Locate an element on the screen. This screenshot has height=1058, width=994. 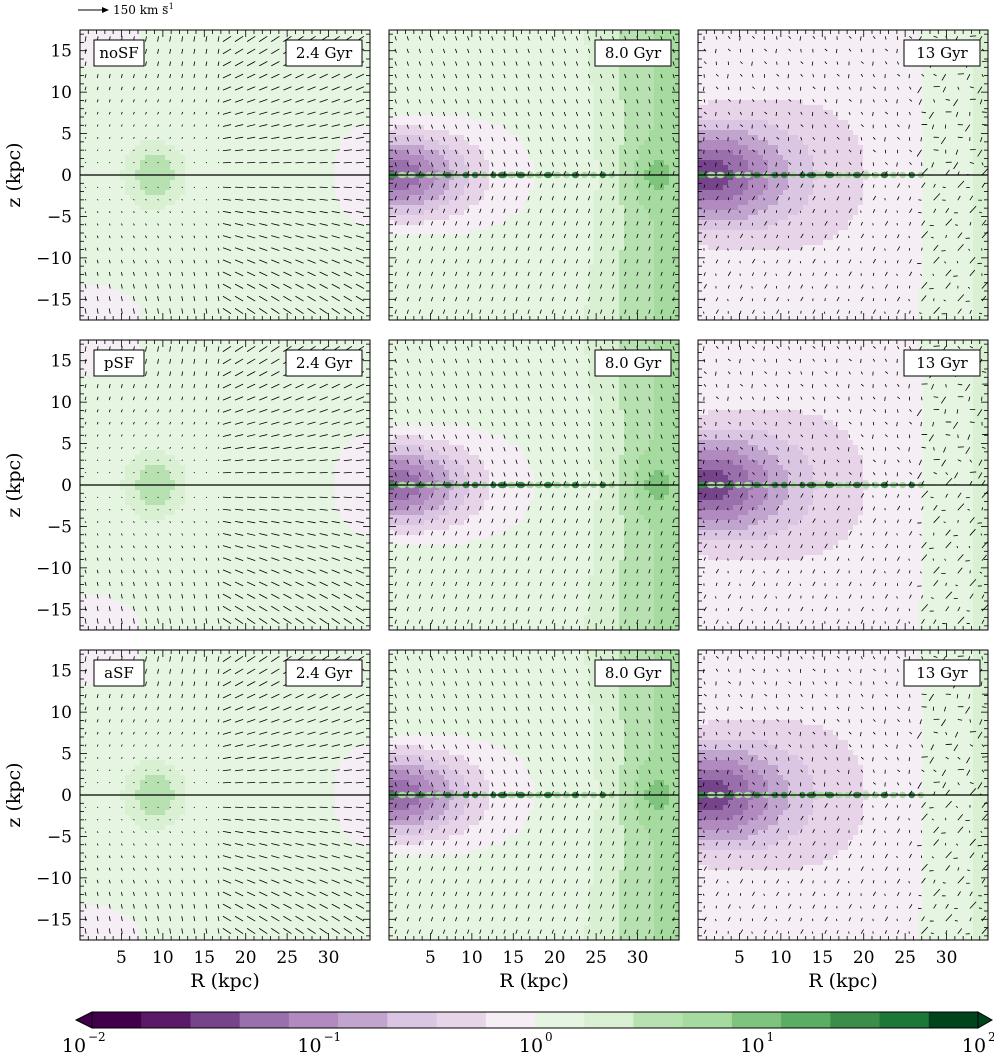
y-tick-label: −5 is located at coordinates (59, 527).